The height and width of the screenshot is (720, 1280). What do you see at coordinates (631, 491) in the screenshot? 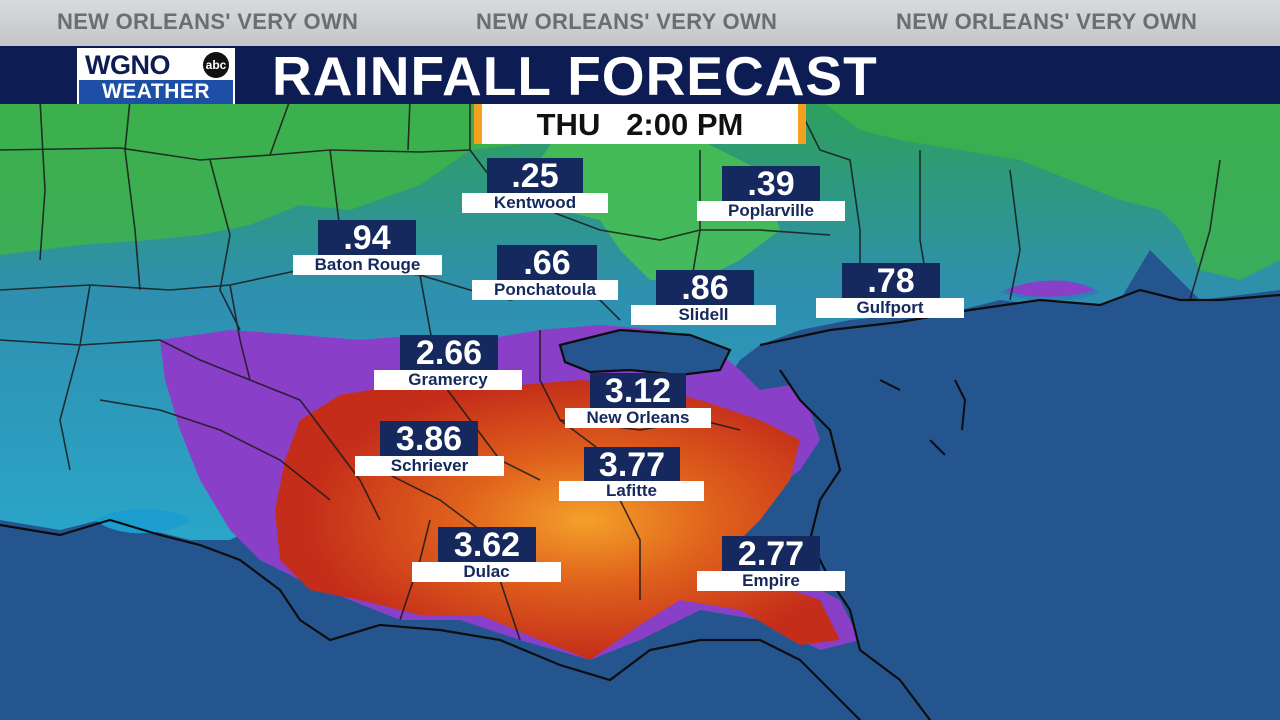
I see `city-name: Lafitte` at bounding box center [631, 491].